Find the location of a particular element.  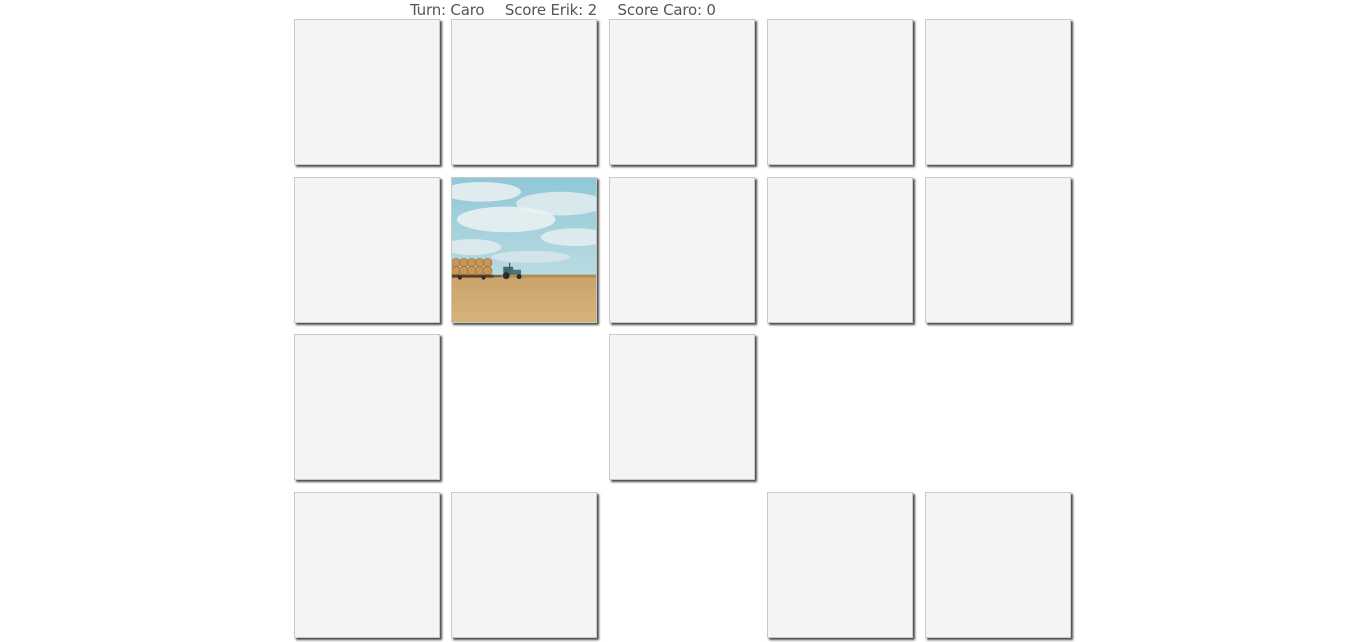

memory-card-revealed is located at coordinates (524, 250).